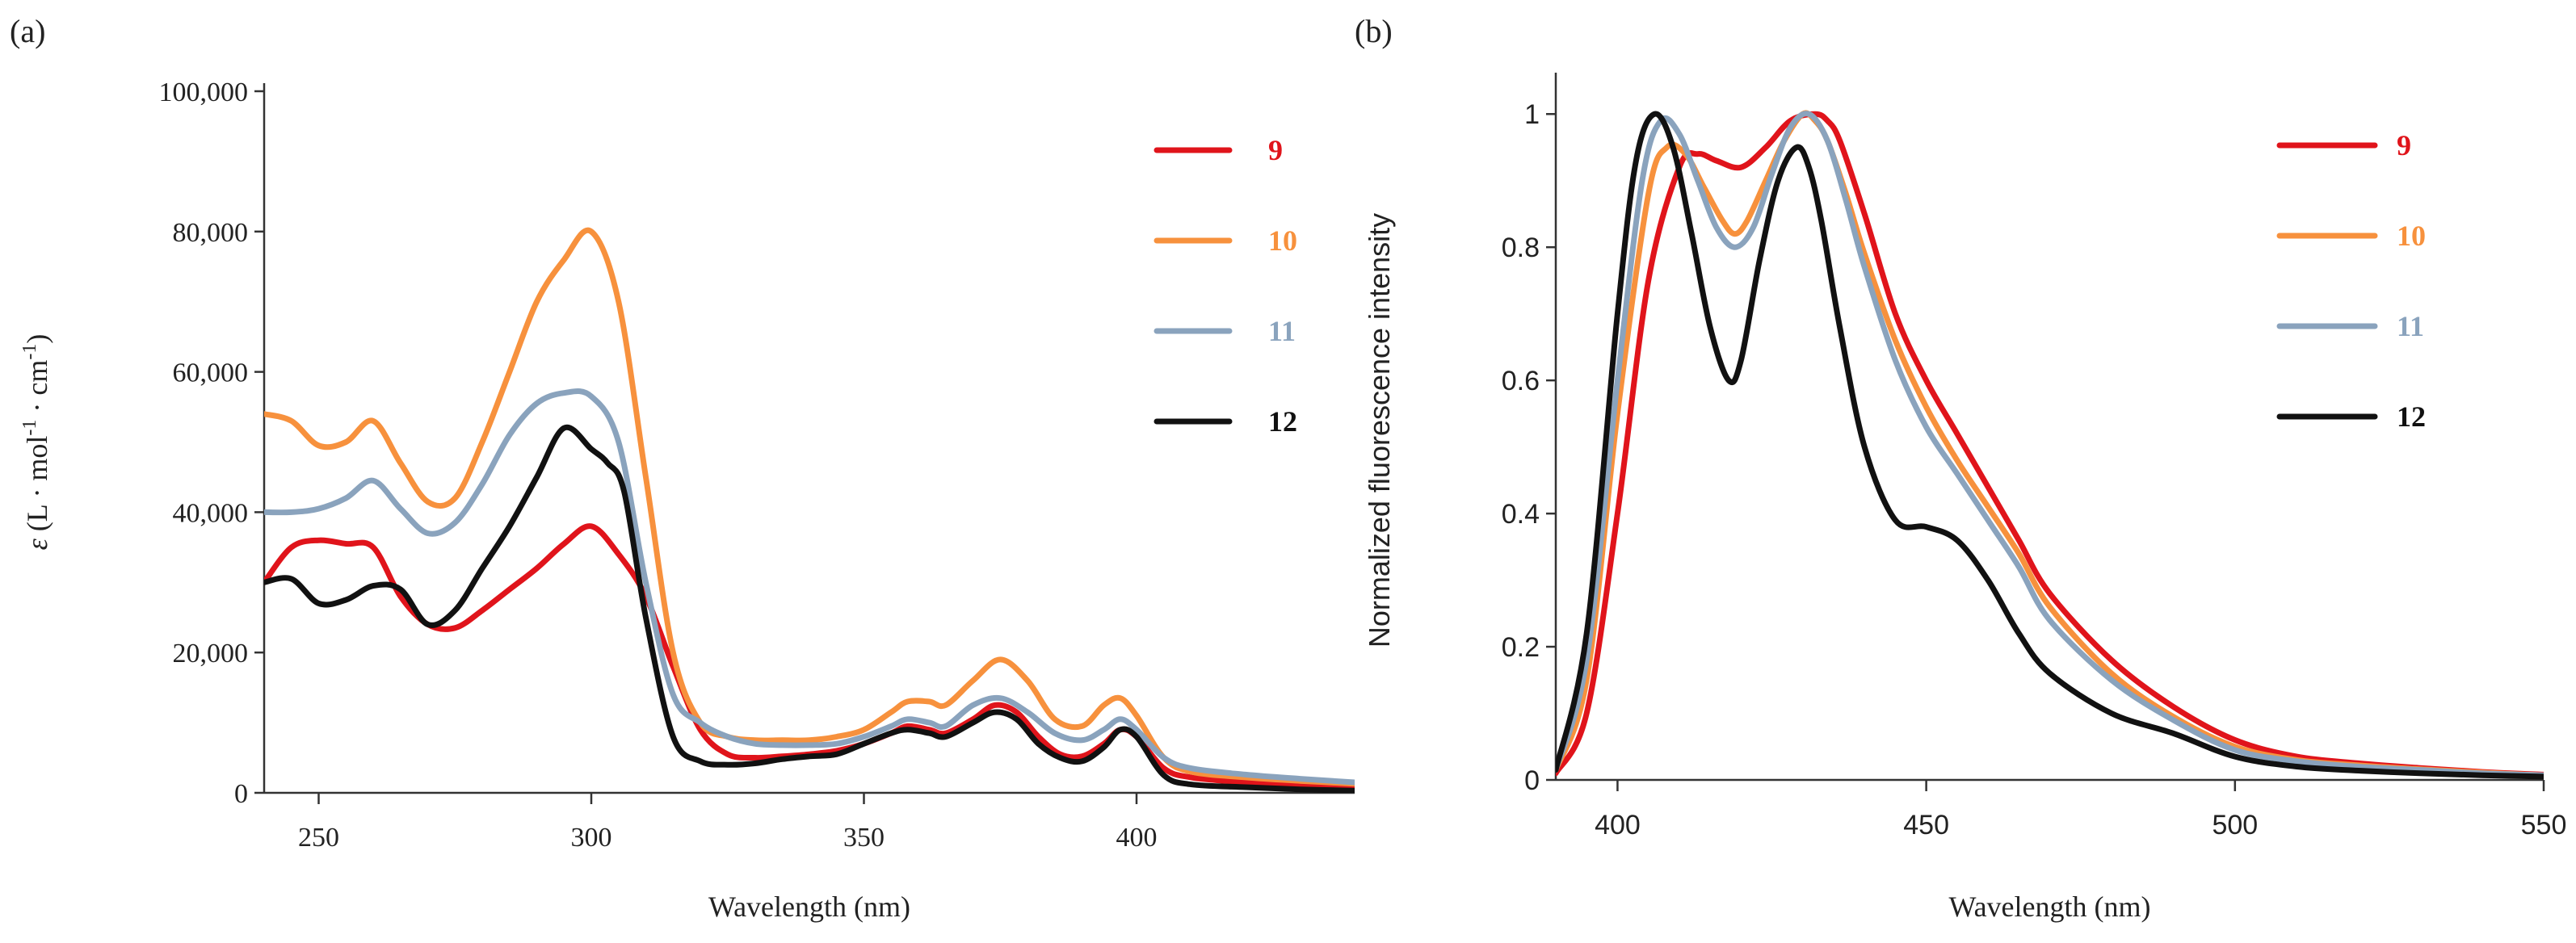 The width and height of the screenshot is (2576, 943). I want to click on panel-b-label: (b), so click(1374, 31).